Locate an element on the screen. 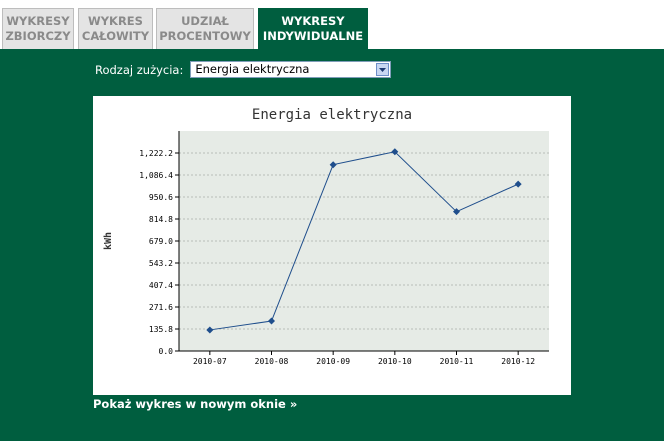  tab-bar-line is located at coordinates (516, 48).